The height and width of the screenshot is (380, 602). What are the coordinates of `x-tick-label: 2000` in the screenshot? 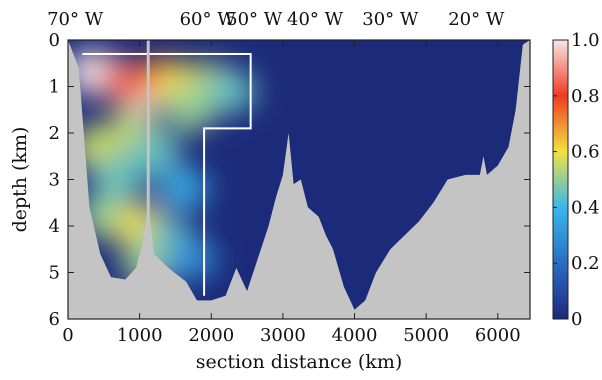 It's located at (211, 335).